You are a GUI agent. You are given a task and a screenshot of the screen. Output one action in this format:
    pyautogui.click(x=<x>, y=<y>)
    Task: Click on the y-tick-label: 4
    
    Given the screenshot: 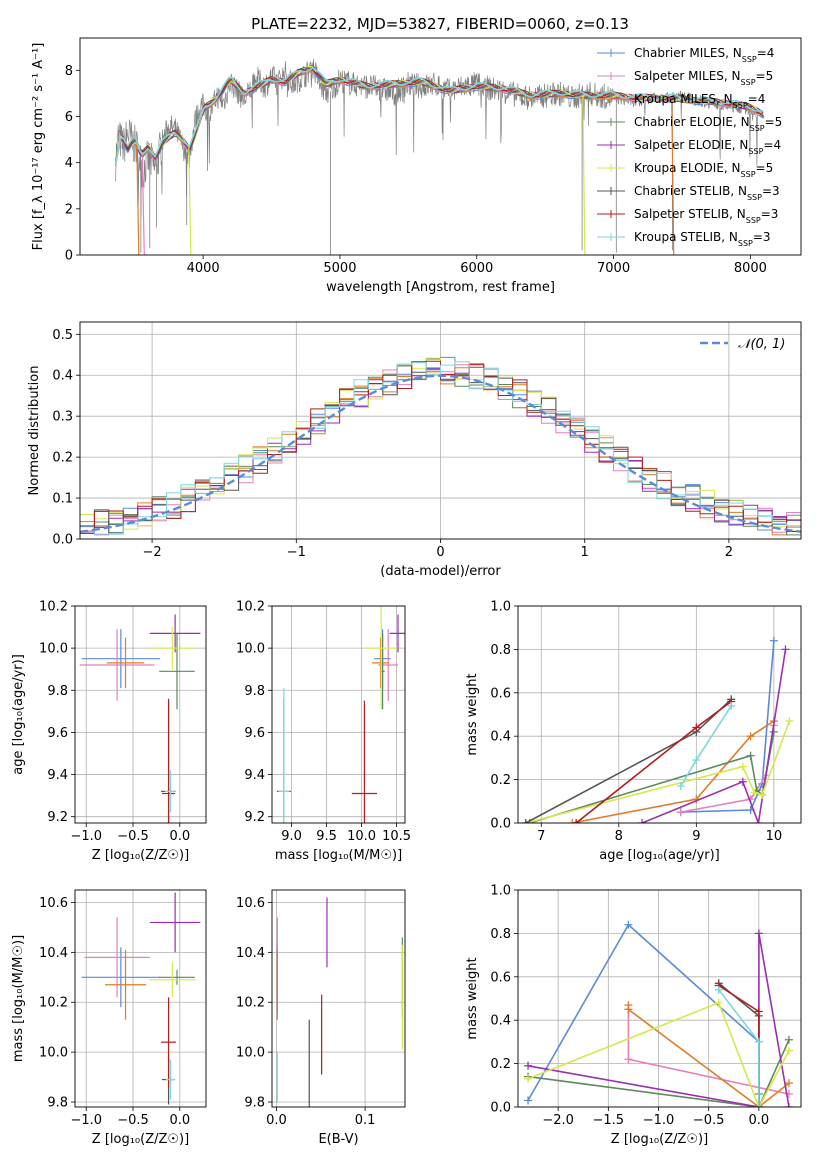 What is the action you would take?
    pyautogui.click(x=69, y=163)
    